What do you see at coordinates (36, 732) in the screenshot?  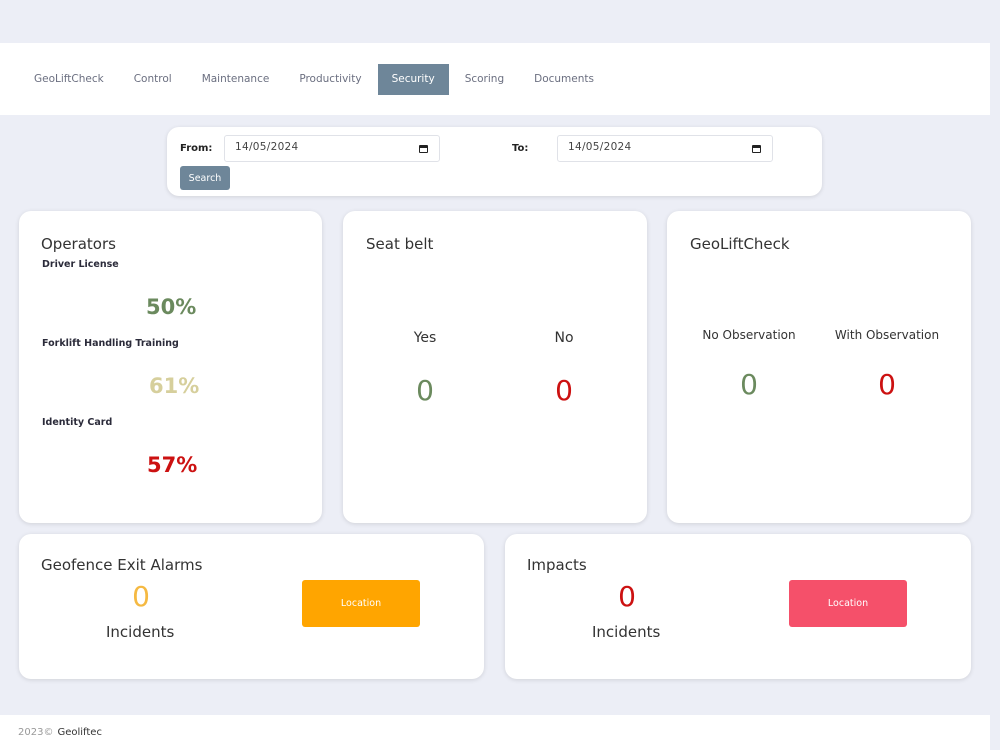 I see `copyright-year: 2023©` at bounding box center [36, 732].